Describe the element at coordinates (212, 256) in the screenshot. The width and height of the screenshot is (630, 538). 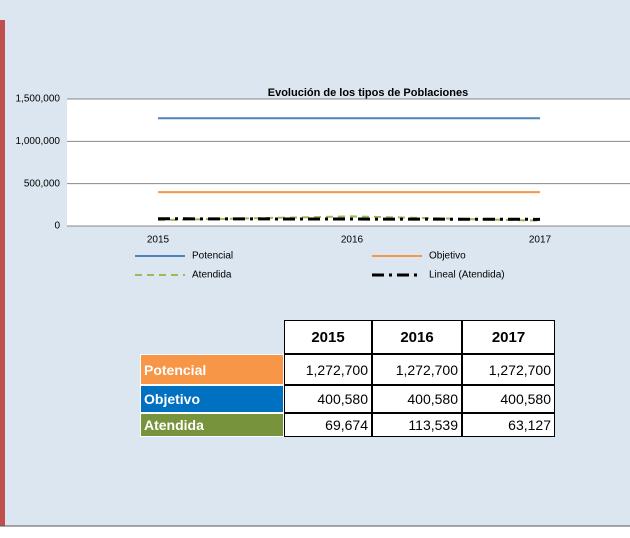
I see `legend-label: Potencial` at that location.